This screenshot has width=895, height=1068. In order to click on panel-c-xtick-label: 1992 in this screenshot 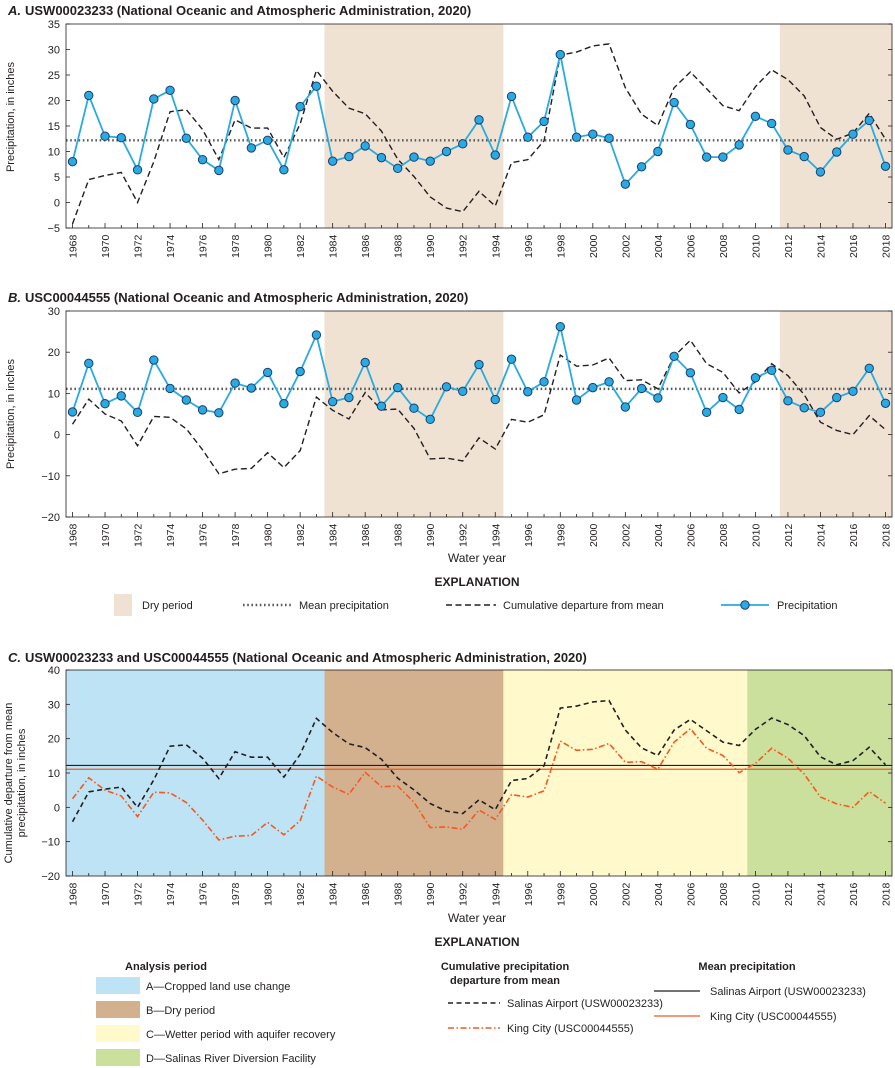, I will do `click(464, 894)`.